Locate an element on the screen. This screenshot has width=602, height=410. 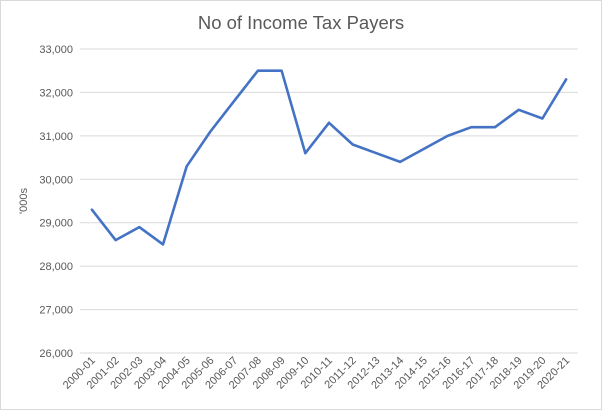
y-tick-label: 29,000 is located at coordinates (56, 224).